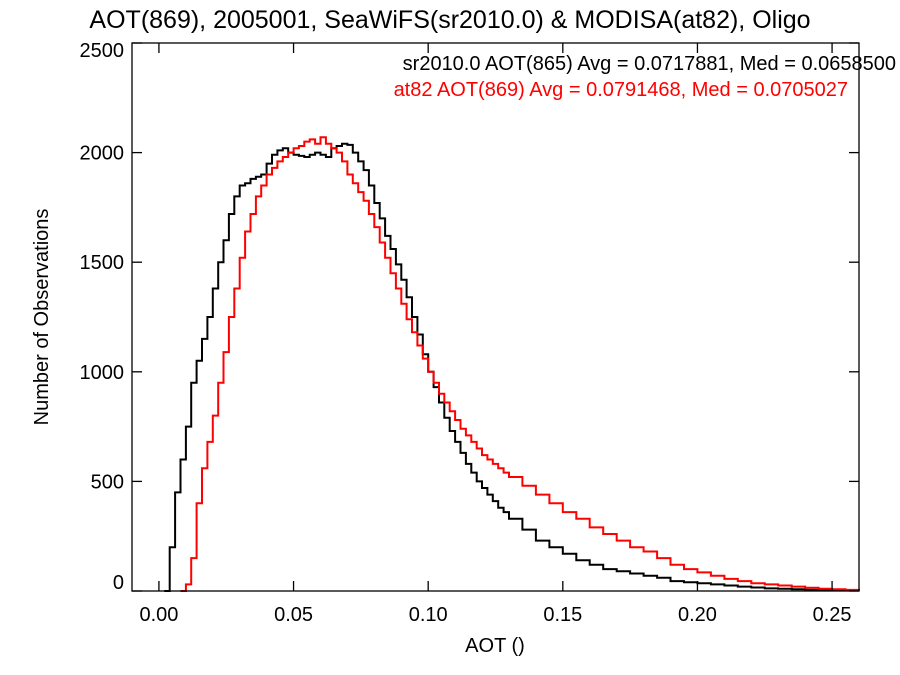  What do you see at coordinates (562, 615) in the screenshot?
I see `x-tick-label: 0.15` at bounding box center [562, 615].